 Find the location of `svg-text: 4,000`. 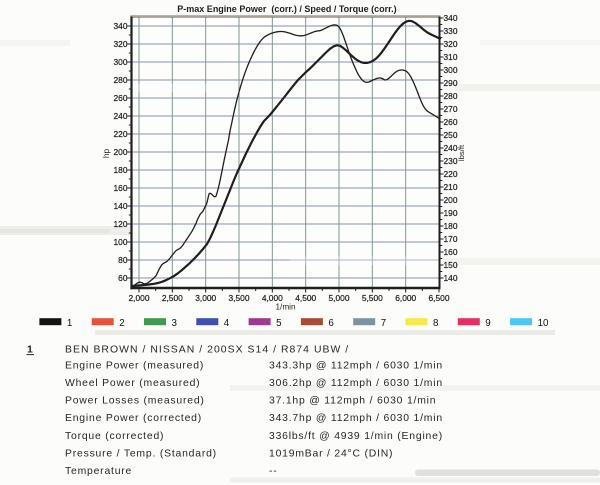

svg-text: 4,000 is located at coordinates (272, 298).